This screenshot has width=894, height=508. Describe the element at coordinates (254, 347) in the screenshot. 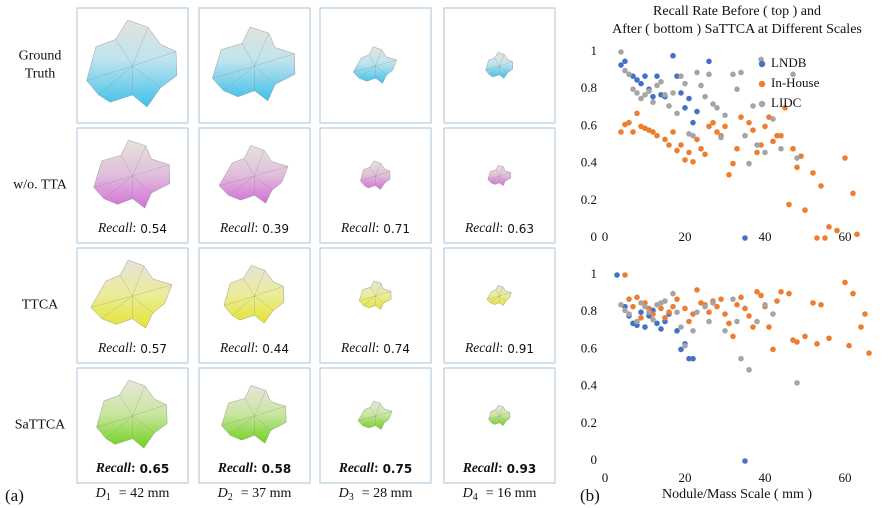

I see `recall-text: Recall: 0.44` at that location.